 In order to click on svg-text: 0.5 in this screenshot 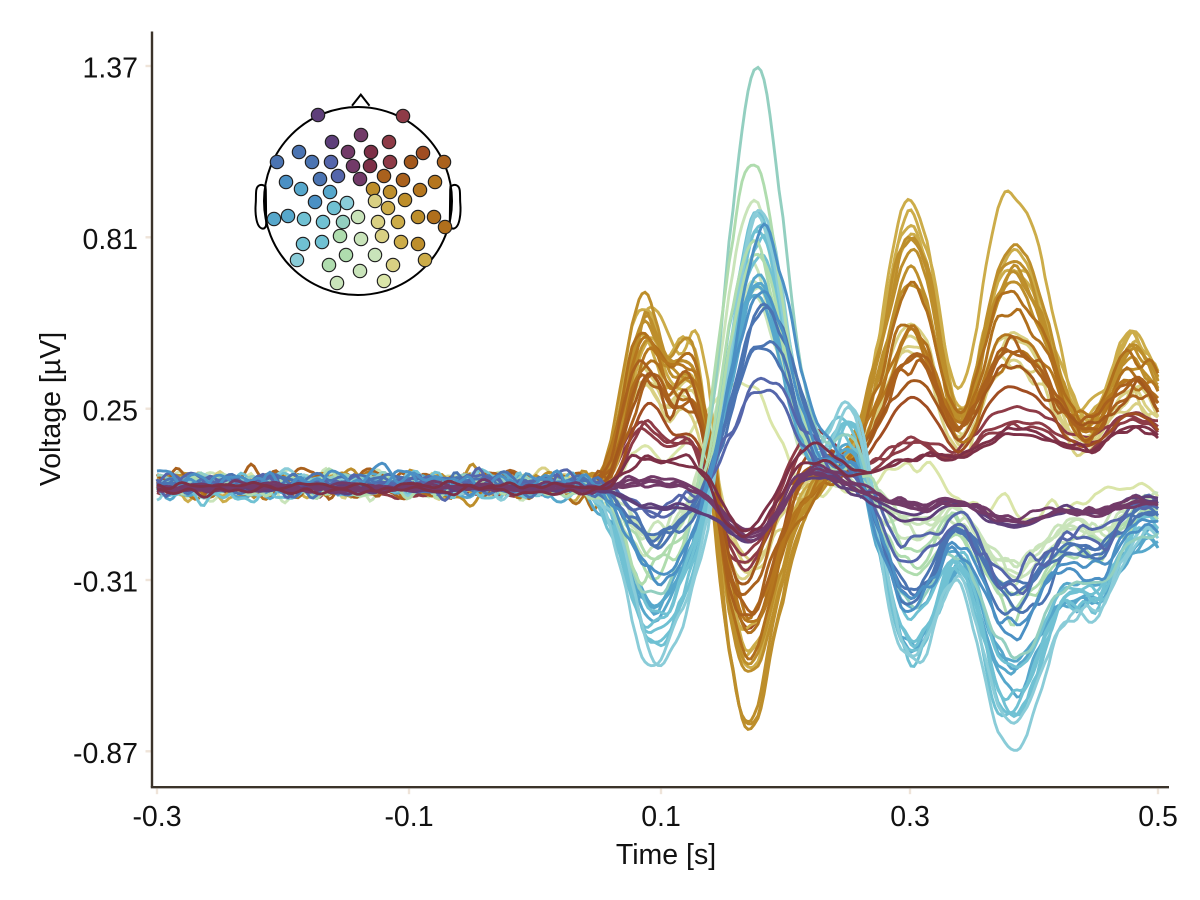, I will do `click(1158, 817)`.